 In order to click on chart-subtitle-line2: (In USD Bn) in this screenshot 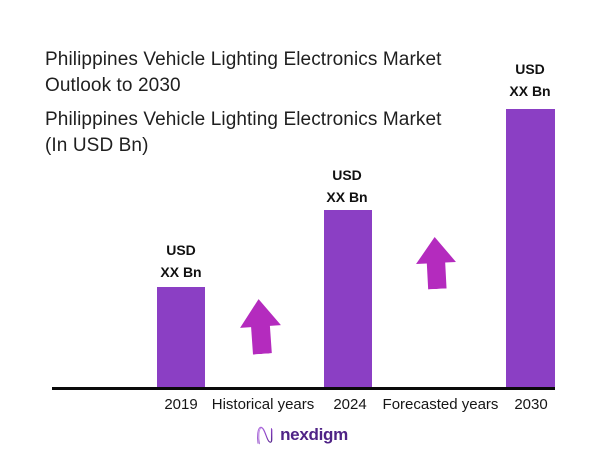, I will do `click(97, 145)`.